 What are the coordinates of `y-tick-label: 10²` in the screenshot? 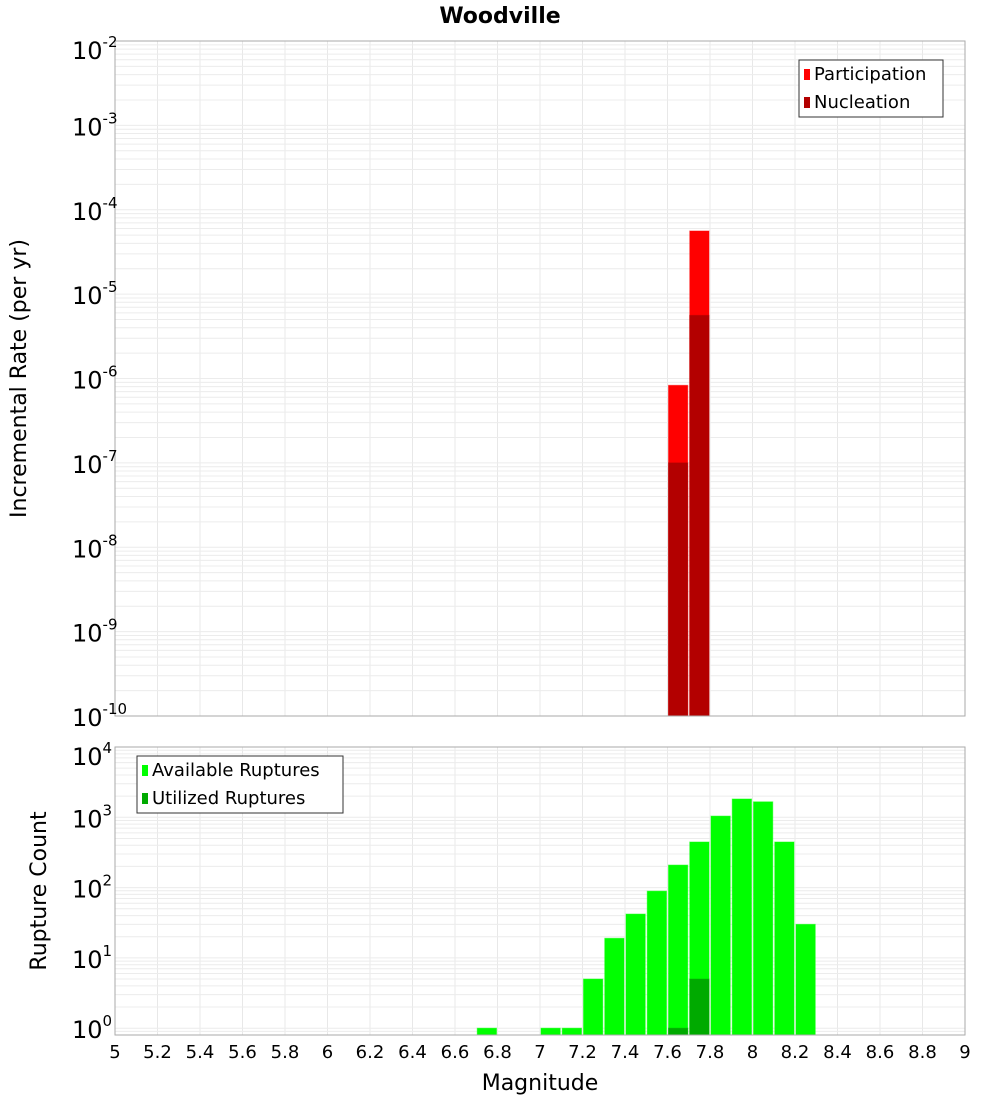 It's located at (92, 888).